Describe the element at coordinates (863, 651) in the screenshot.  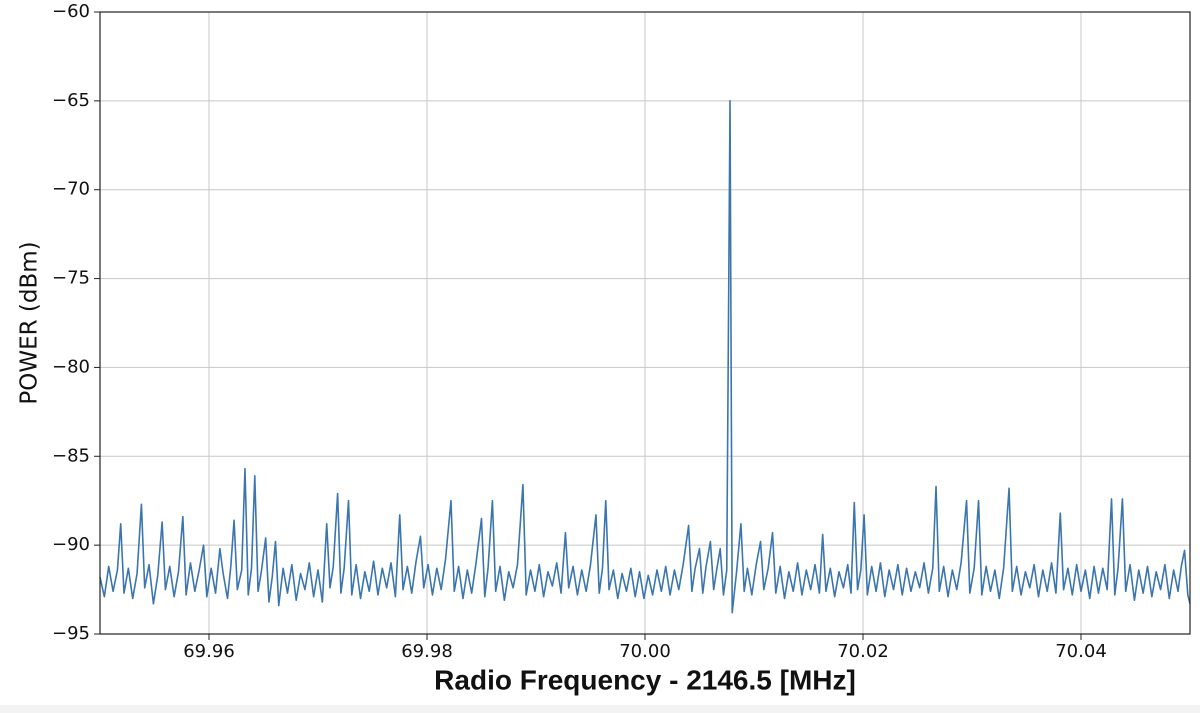
I see `x-tick-label: 70.02` at that location.